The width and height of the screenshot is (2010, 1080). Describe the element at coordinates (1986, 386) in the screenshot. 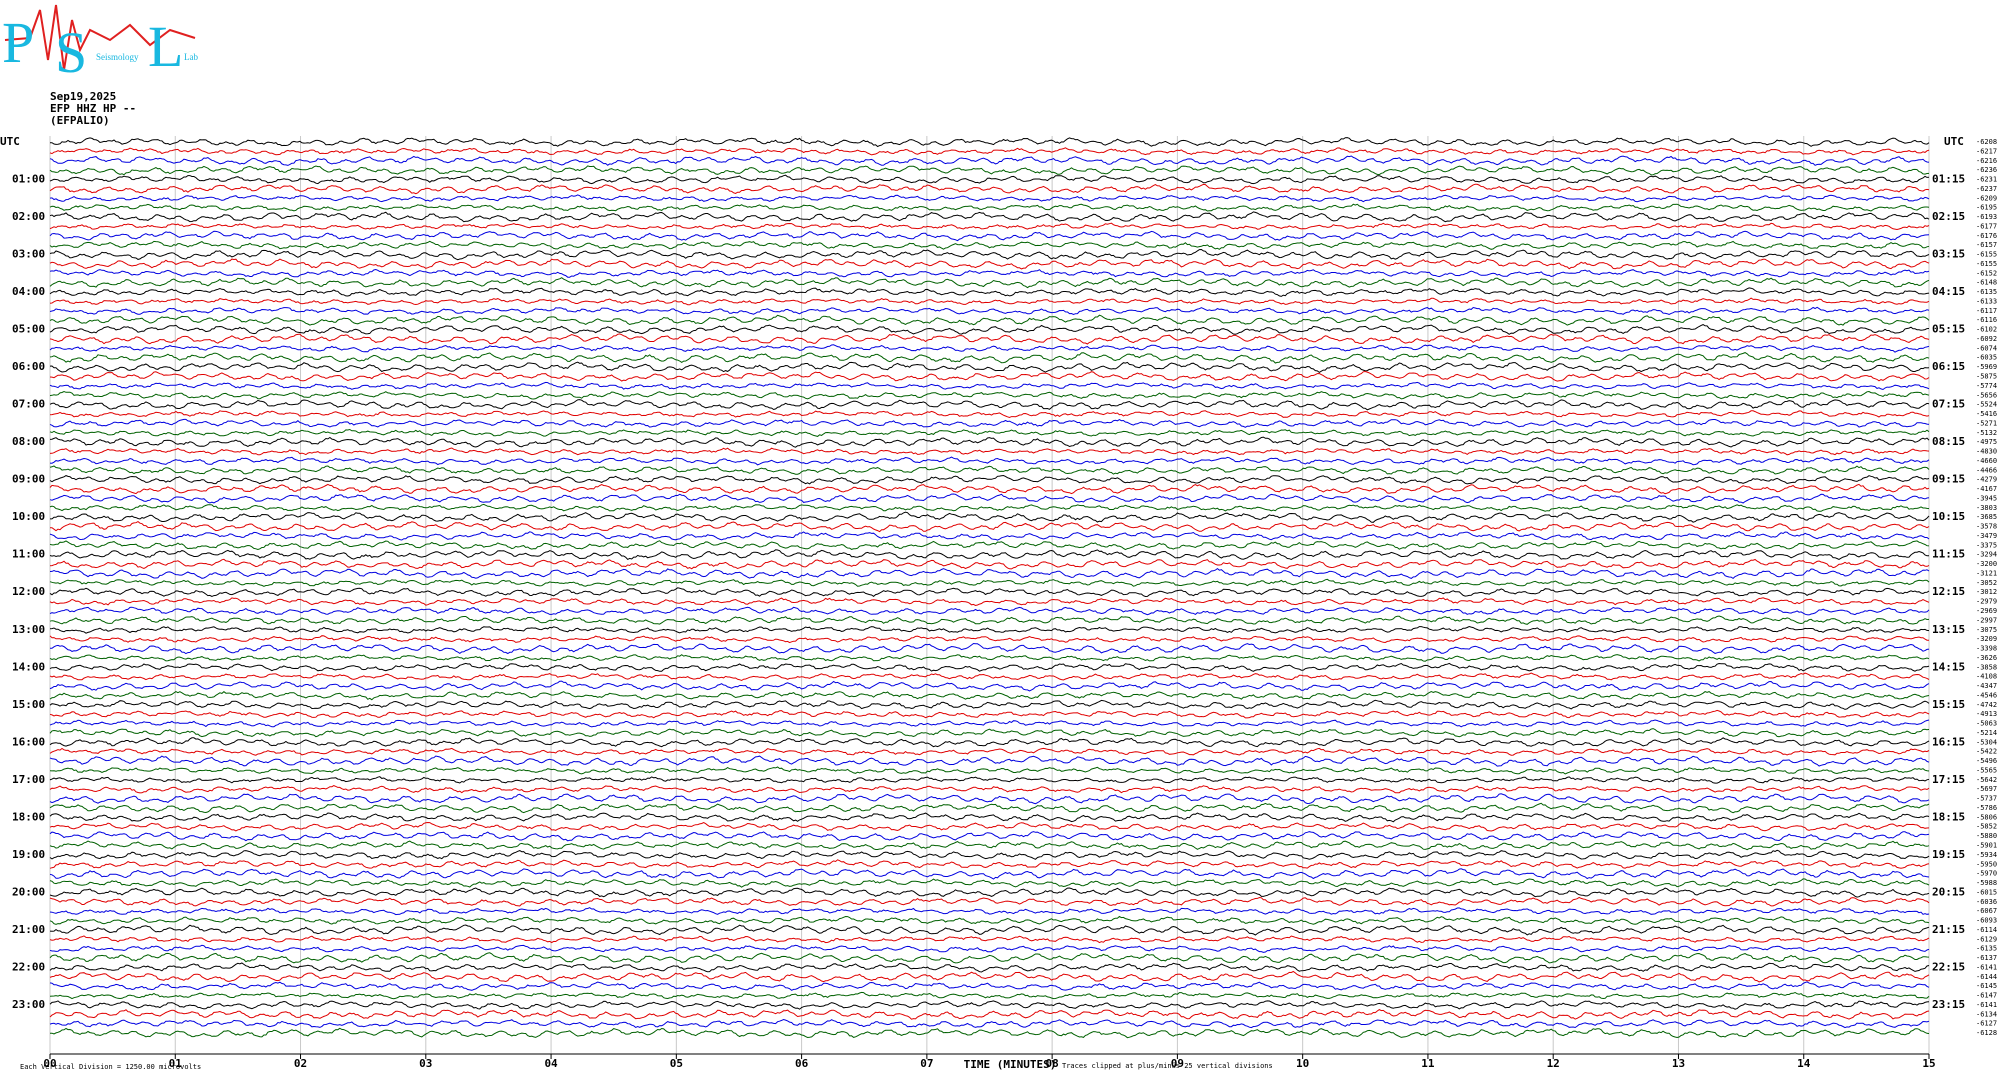

I see `trace-offset: -5774` at that location.